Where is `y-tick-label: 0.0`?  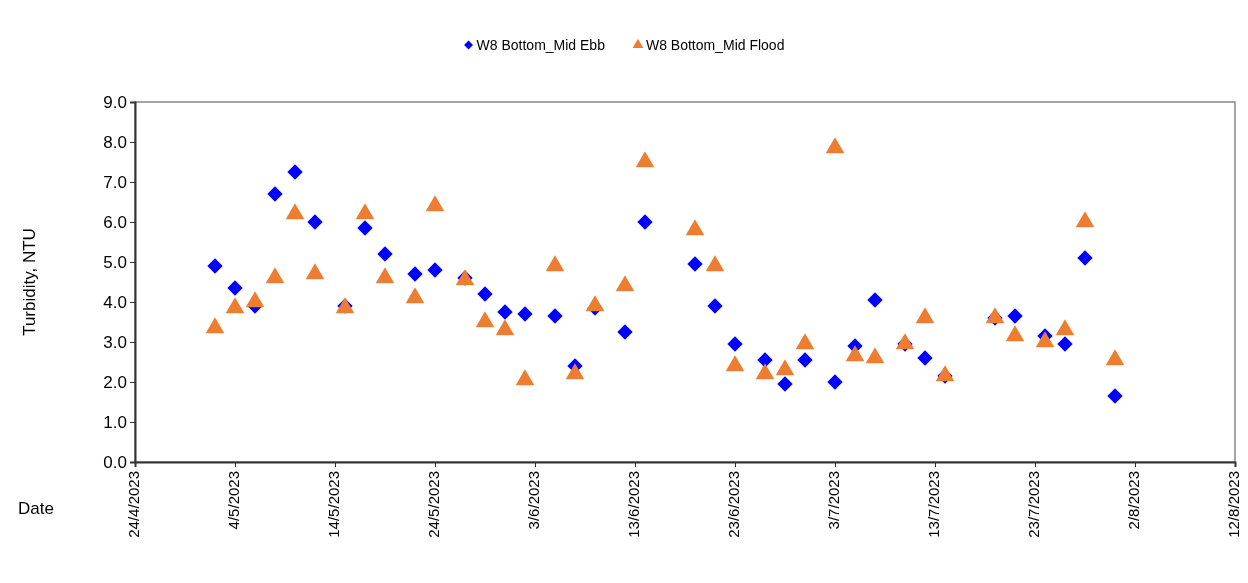 y-tick-label: 0.0 is located at coordinates (115, 462).